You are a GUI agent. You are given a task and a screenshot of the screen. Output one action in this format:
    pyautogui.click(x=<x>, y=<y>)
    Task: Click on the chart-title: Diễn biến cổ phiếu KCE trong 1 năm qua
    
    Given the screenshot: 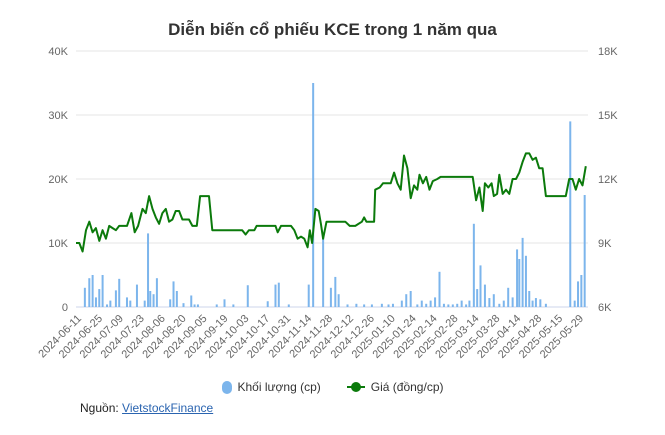 What is the action you would take?
    pyautogui.click(x=332, y=29)
    